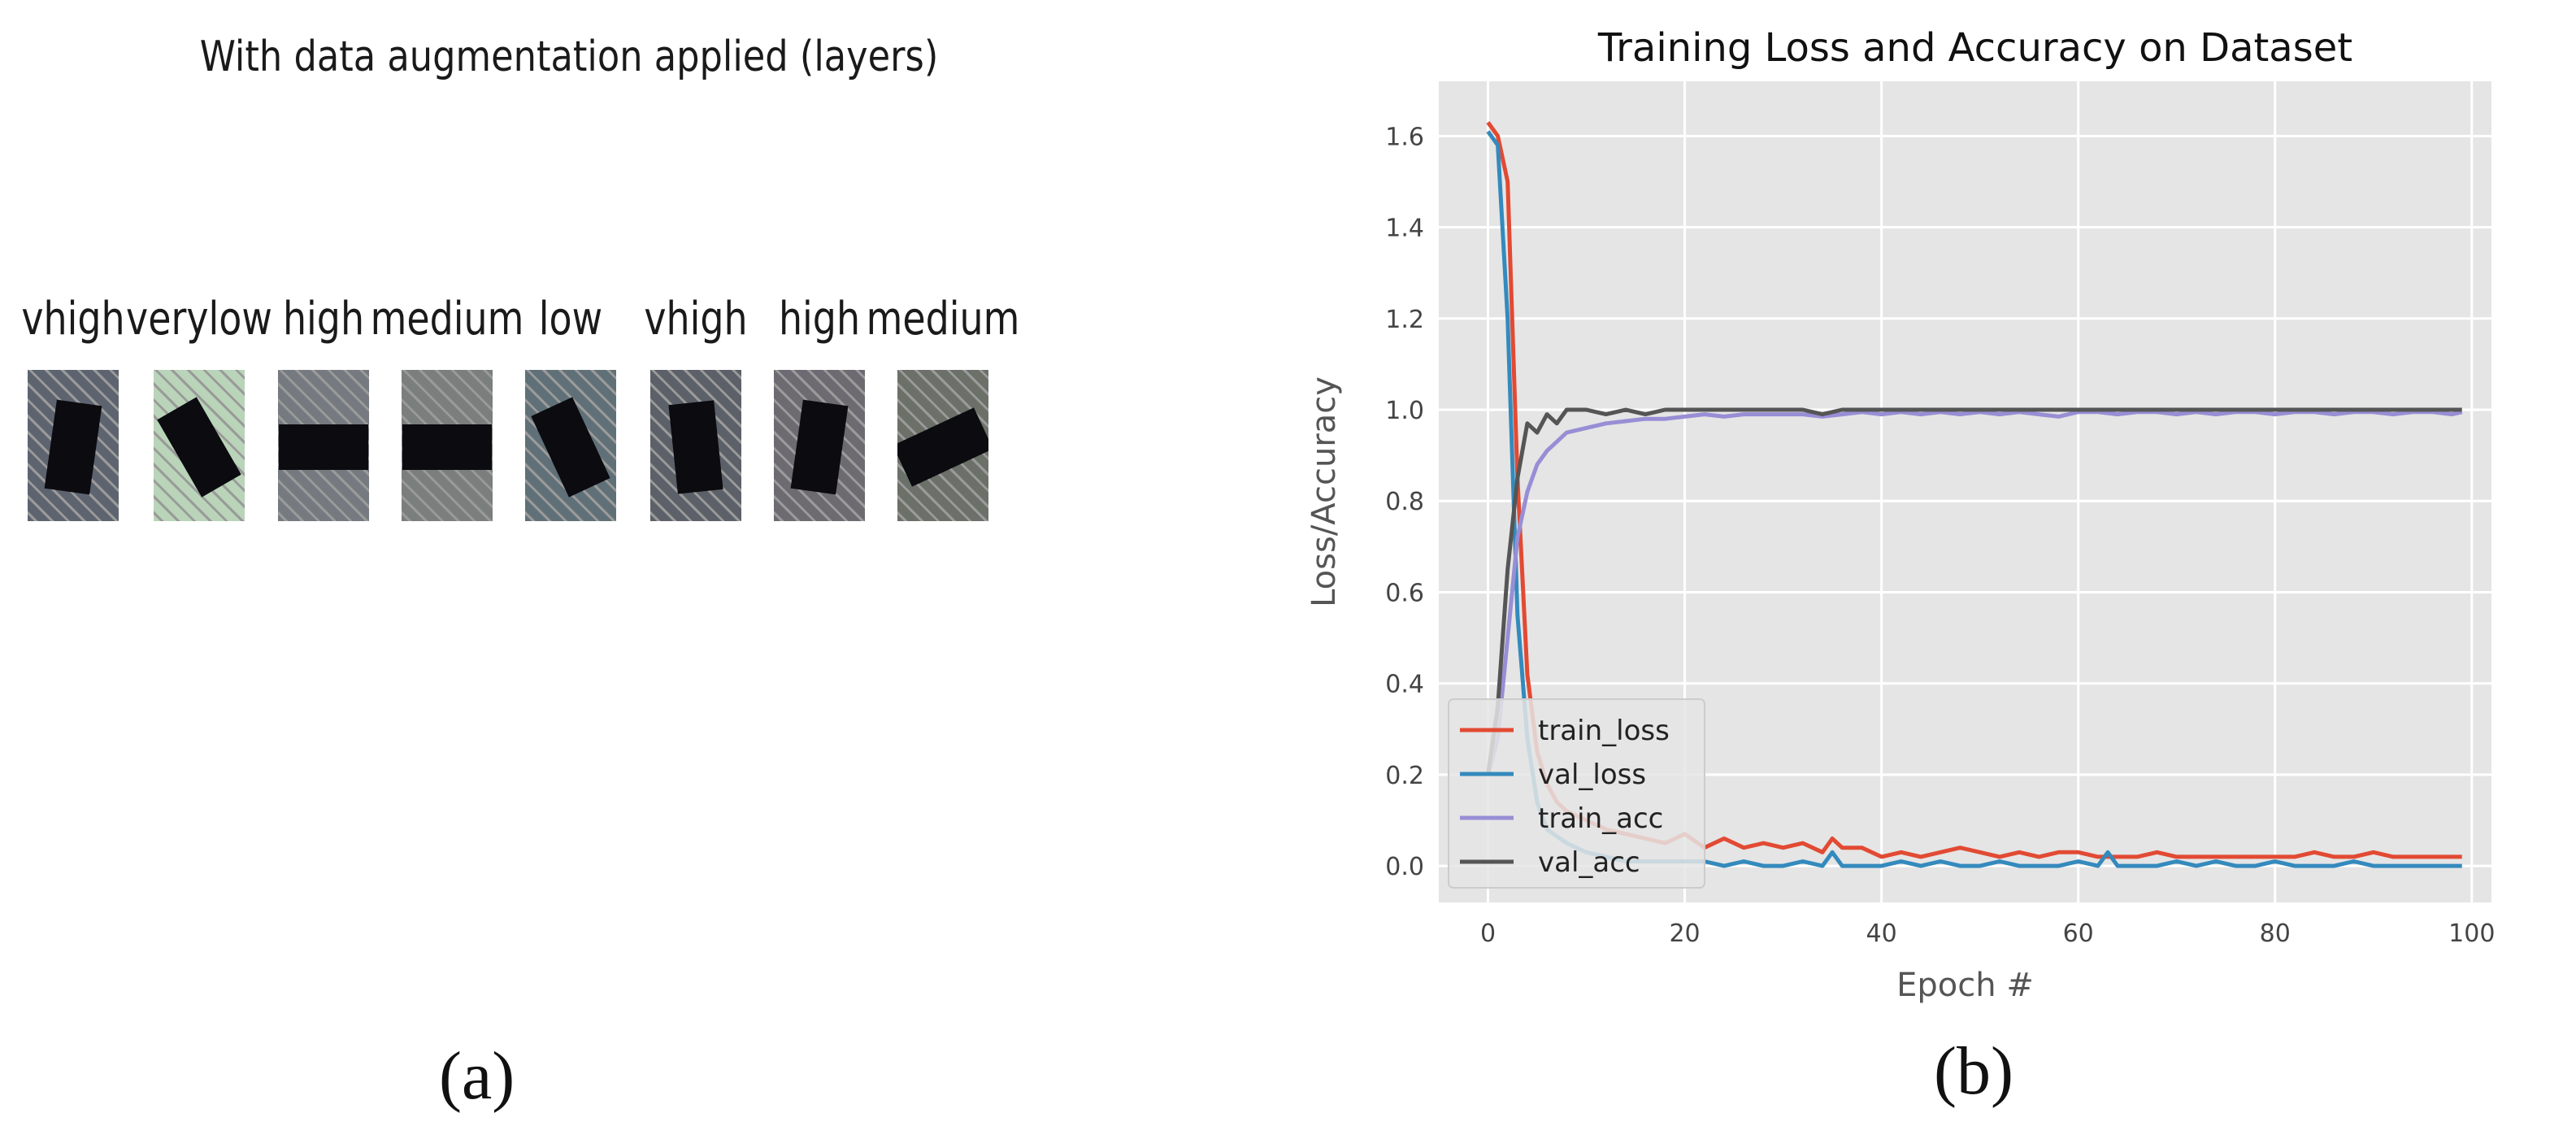  What do you see at coordinates (1404, 137) in the screenshot?
I see `y-tick-label: 1.6` at bounding box center [1404, 137].